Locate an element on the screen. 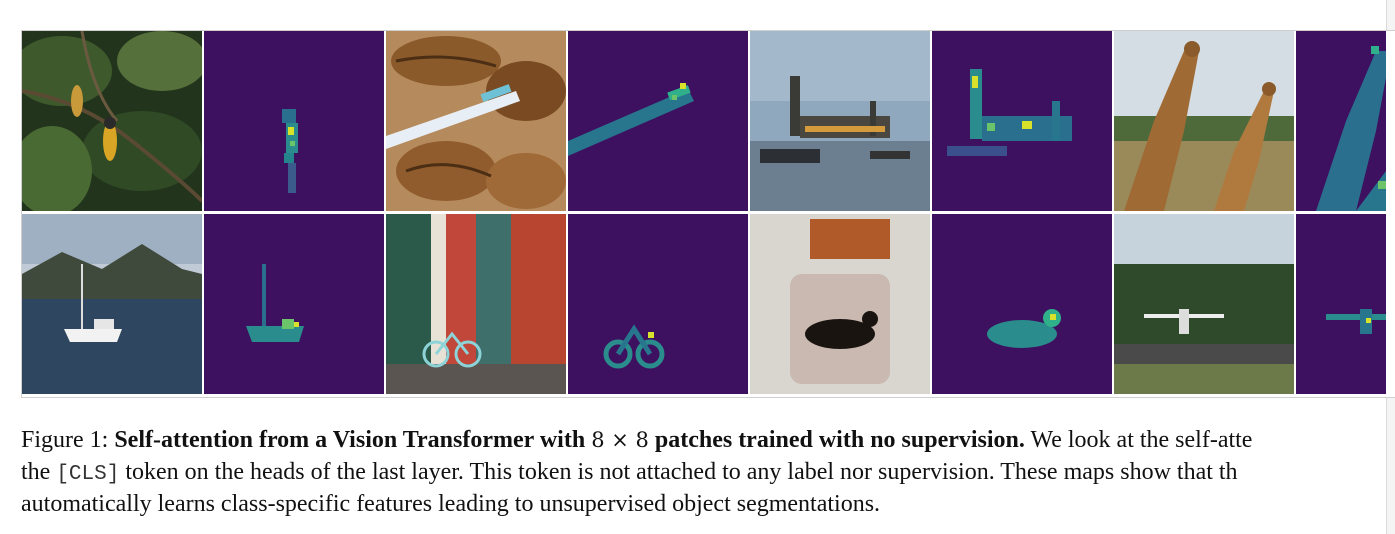 The image size is (1395, 534). photo-sailboat is located at coordinates (112, 304).